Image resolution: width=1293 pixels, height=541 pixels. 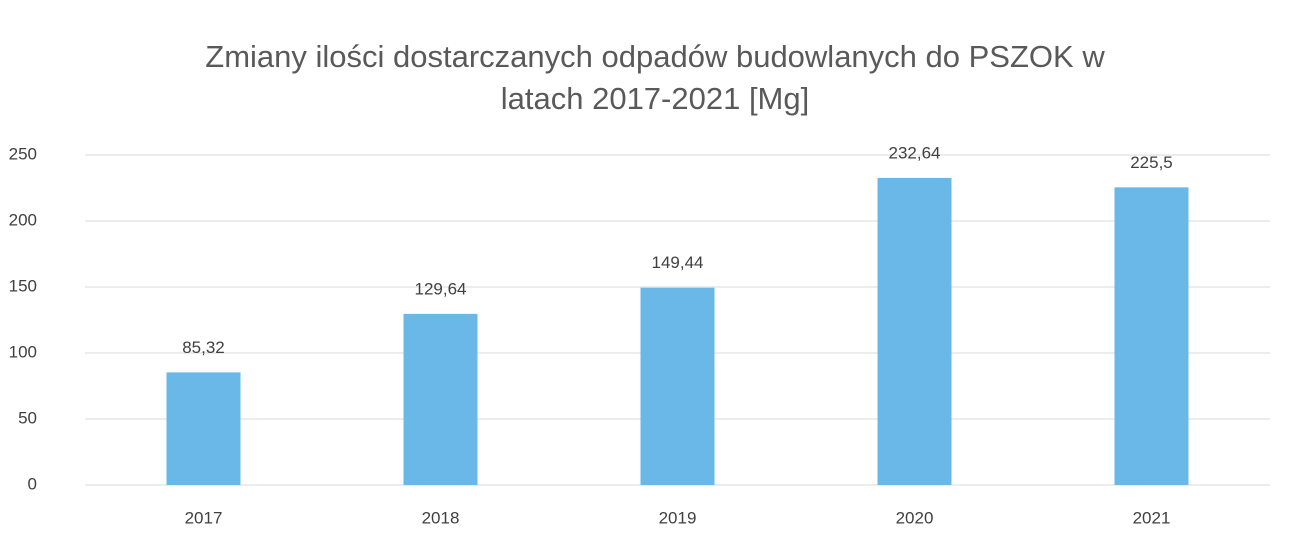 I want to click on y-tick-label: 100, so click(x=23, y=351).